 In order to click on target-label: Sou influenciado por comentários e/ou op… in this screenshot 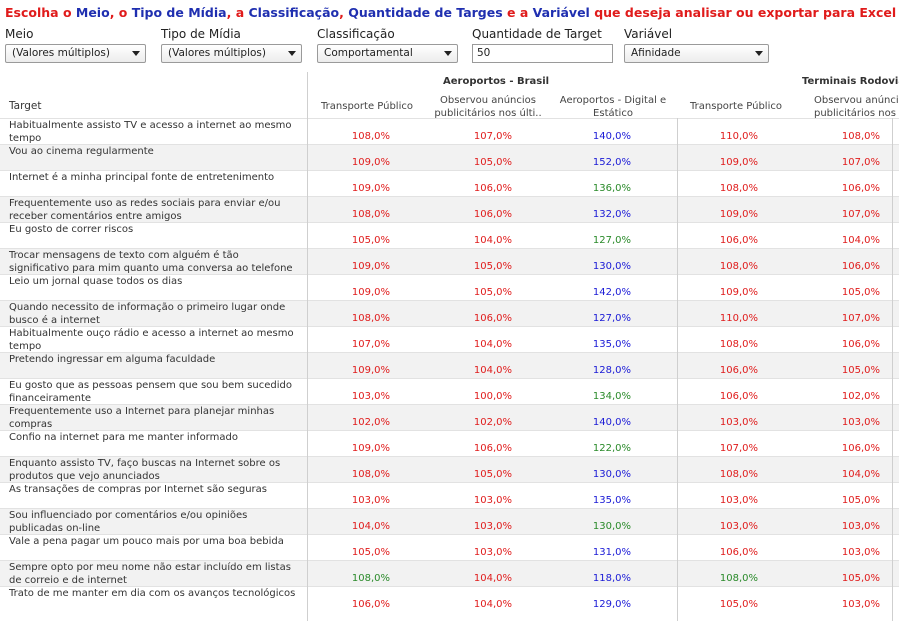, I will do `click(128, 522)`.